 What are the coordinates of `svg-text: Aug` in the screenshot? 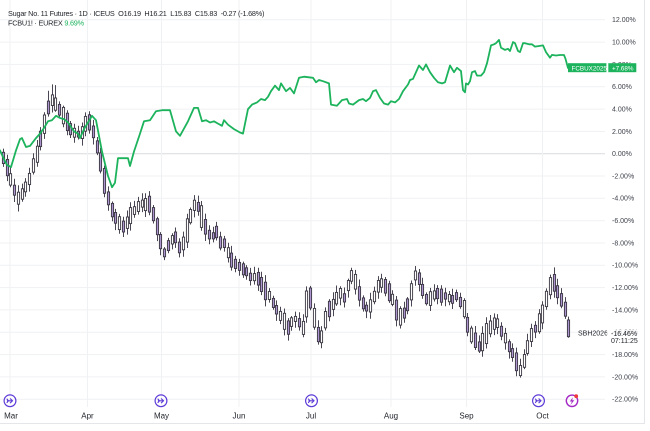 It's located at (391, 416).